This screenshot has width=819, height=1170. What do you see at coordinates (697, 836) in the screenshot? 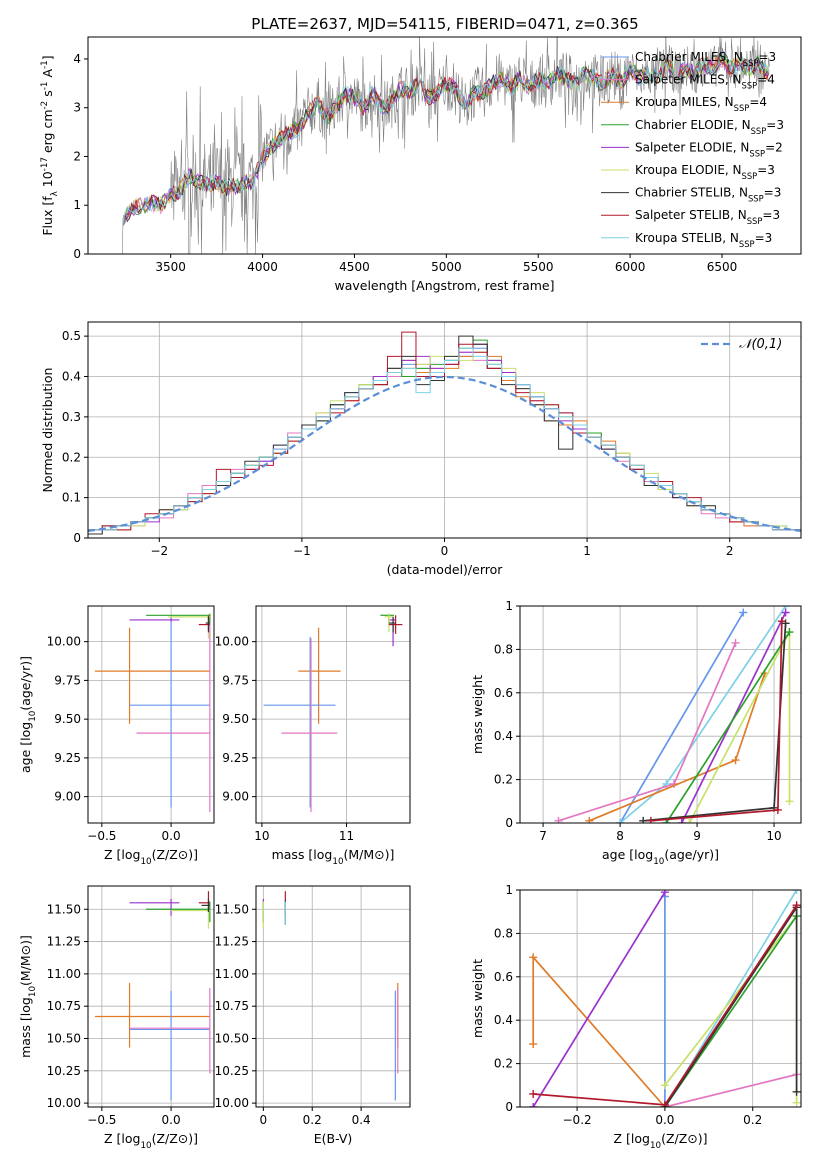
I see `x-tick-label: 9` at bounding box center [697, 836].